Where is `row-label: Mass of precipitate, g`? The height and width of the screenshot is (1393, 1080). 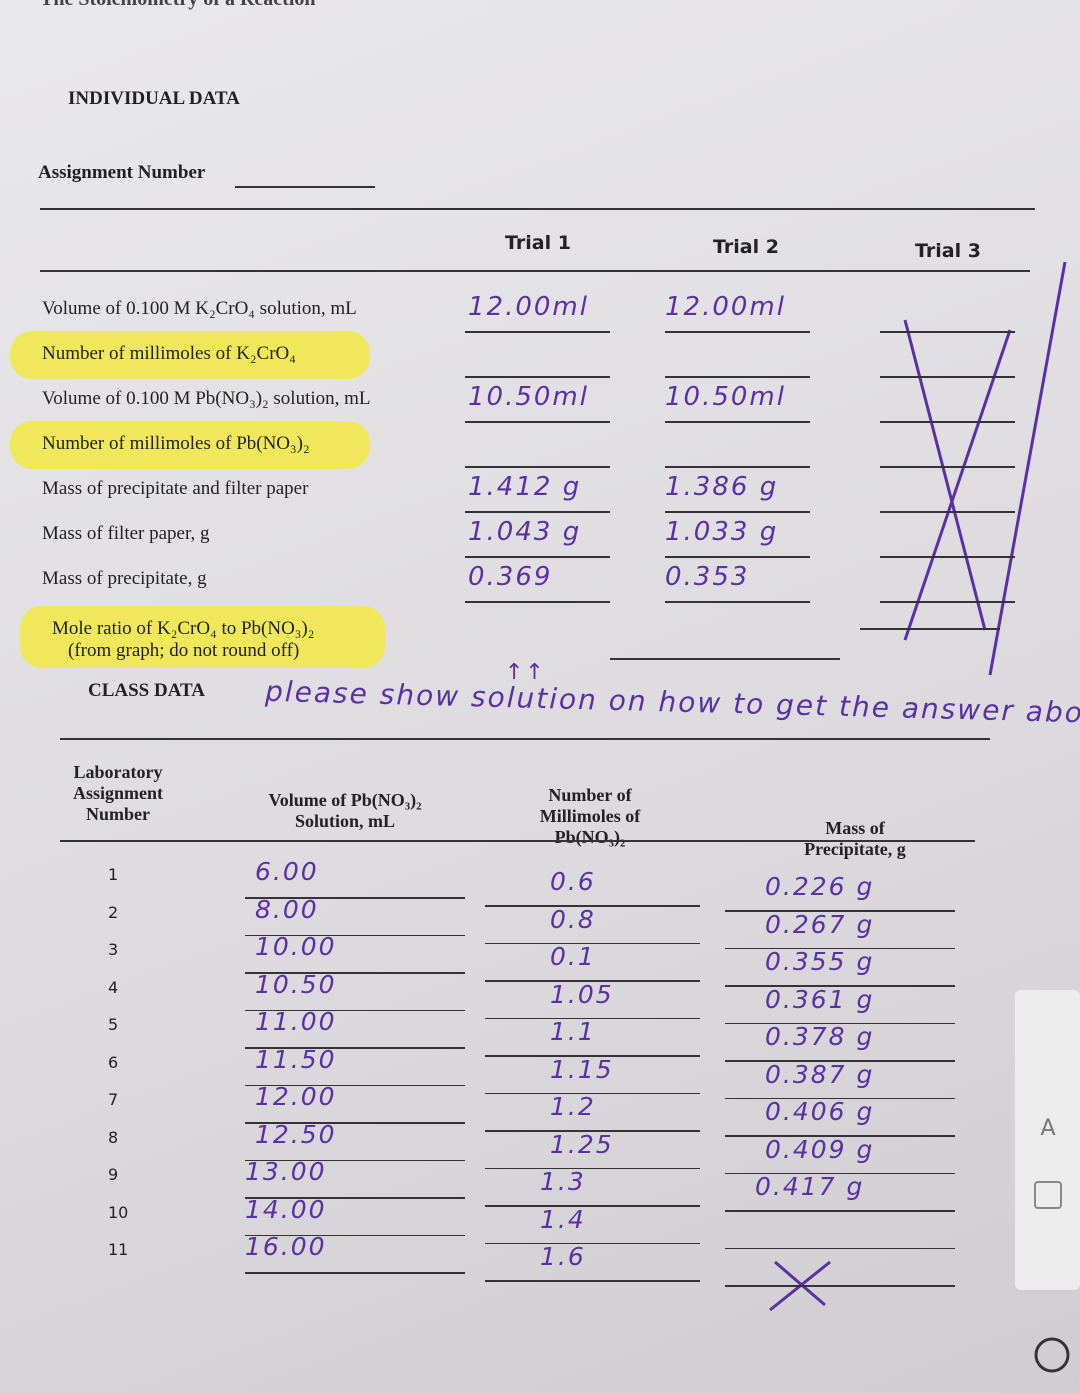 row-label: Mass of precipitate, g is located at coordinates (124, 578).